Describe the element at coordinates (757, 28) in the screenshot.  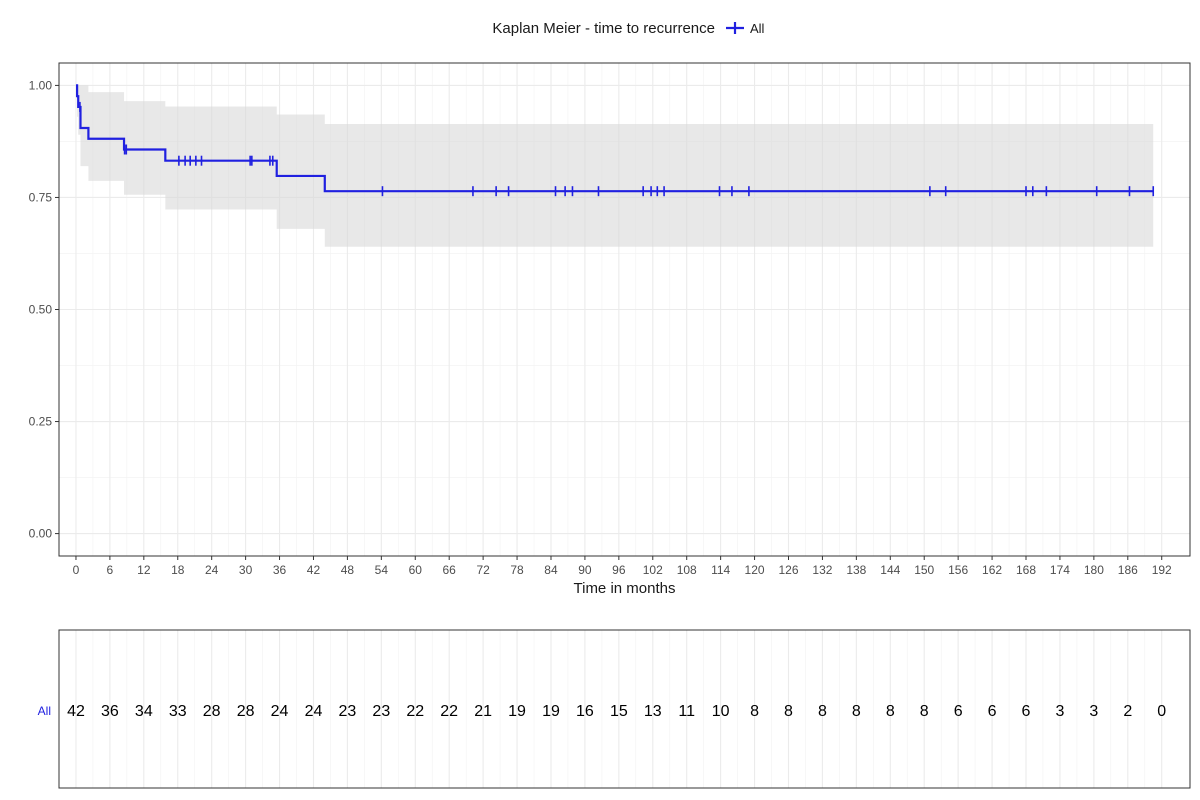
I see `legend-entry-all: All` at that location.